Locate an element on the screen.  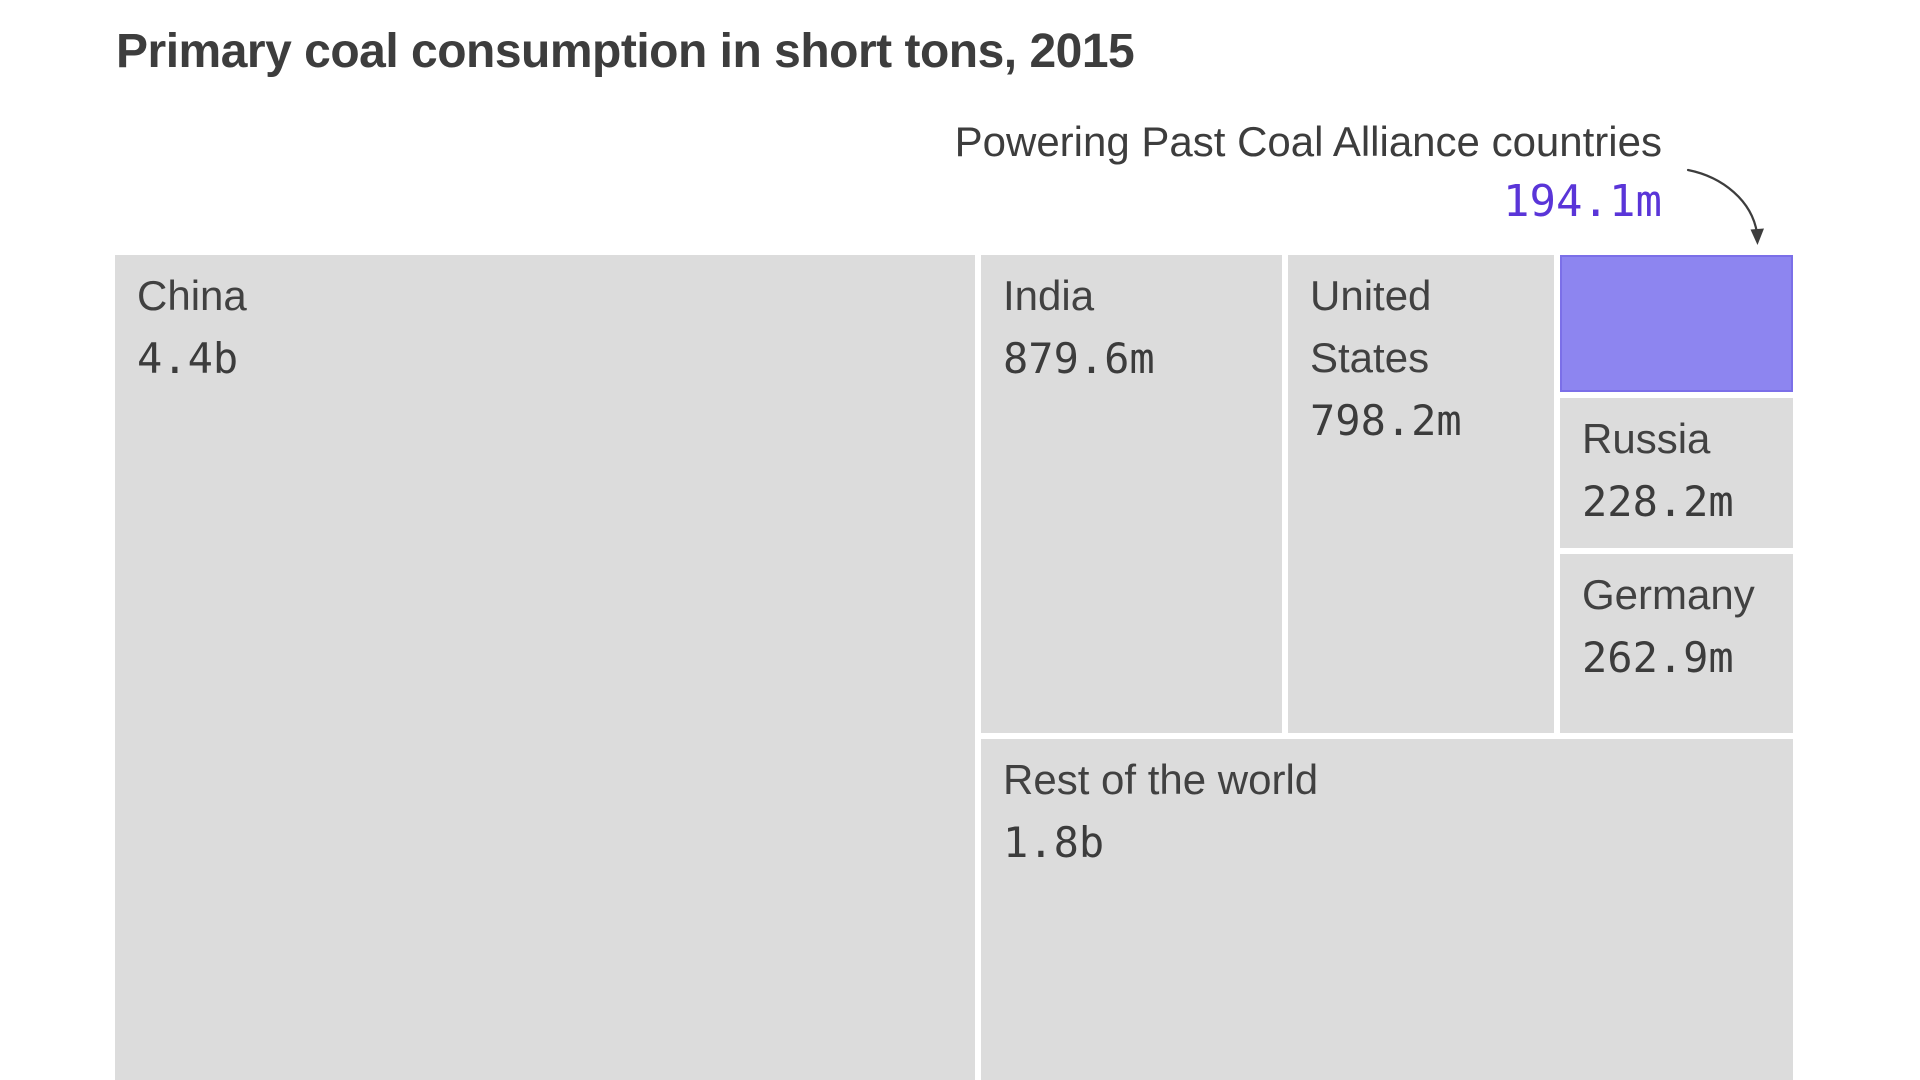
block-label: China is located at coordinates (192, 295).